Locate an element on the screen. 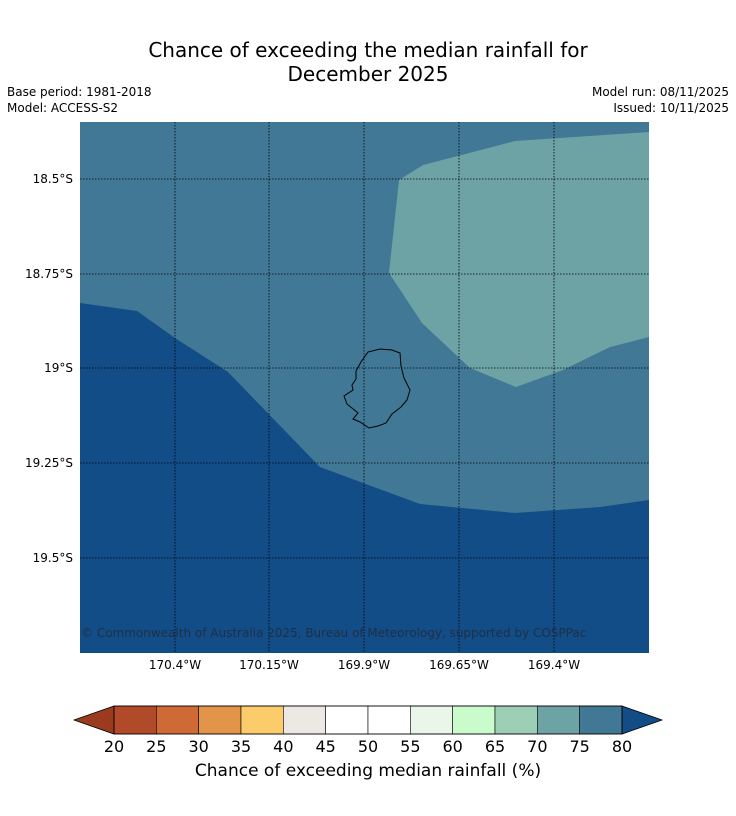 Image resolution: width=736 pixels, height=816 pixels. meta-right: Model run: 08/11/2025 Issued: 10/11/2025 is located at coordinates (660, 100).